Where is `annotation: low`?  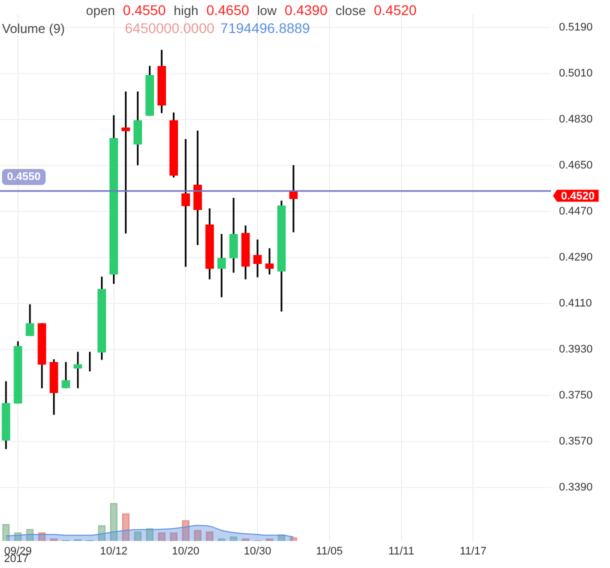 annotation: low is located at coordinates (267, 10).